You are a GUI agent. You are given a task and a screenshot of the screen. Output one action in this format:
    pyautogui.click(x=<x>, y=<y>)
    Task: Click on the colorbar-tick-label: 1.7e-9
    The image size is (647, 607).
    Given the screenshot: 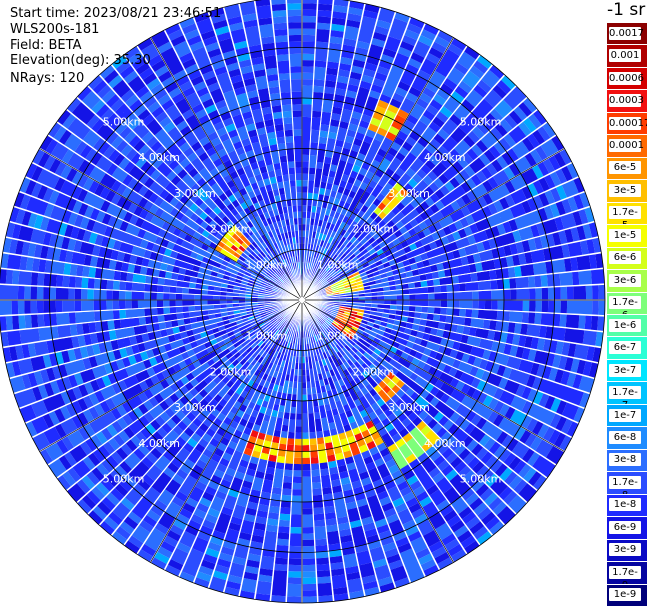 What is the action you would take?
    pyautogui.click(x=625, y=578)
    